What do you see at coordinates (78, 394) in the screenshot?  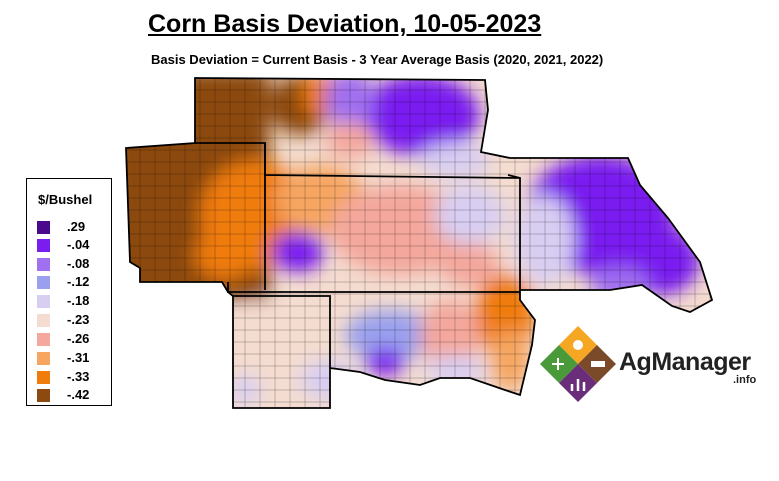 I see `legend-label: -.42` at bounding box center [78, 394].